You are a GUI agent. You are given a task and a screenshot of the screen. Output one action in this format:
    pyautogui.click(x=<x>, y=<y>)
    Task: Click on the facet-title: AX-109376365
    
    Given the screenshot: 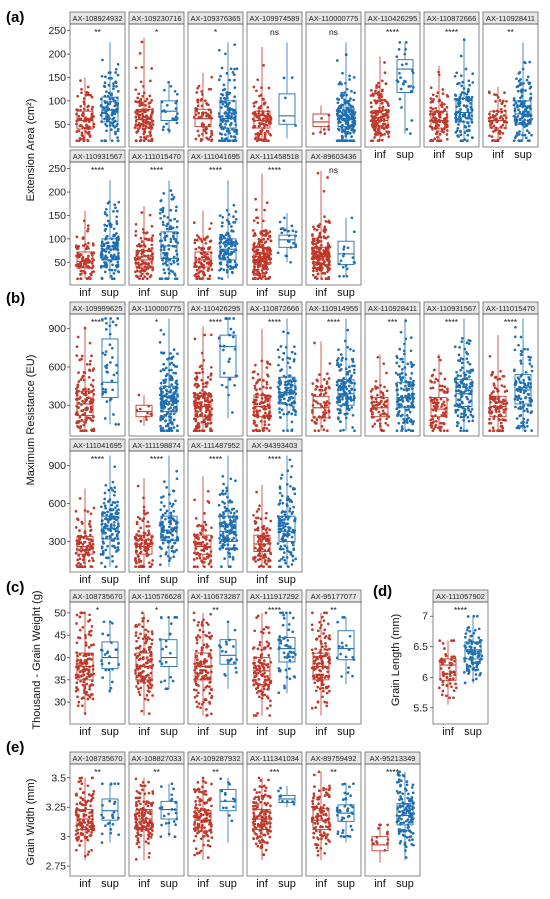 What is the action you would take?
    pyautogui.click(x=215, y=18)
    